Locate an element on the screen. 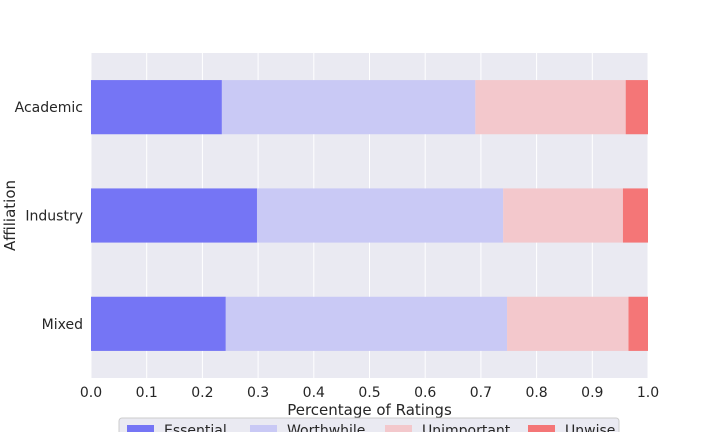  x-tick-label: 0.2 is located at coordinates (202, 393).